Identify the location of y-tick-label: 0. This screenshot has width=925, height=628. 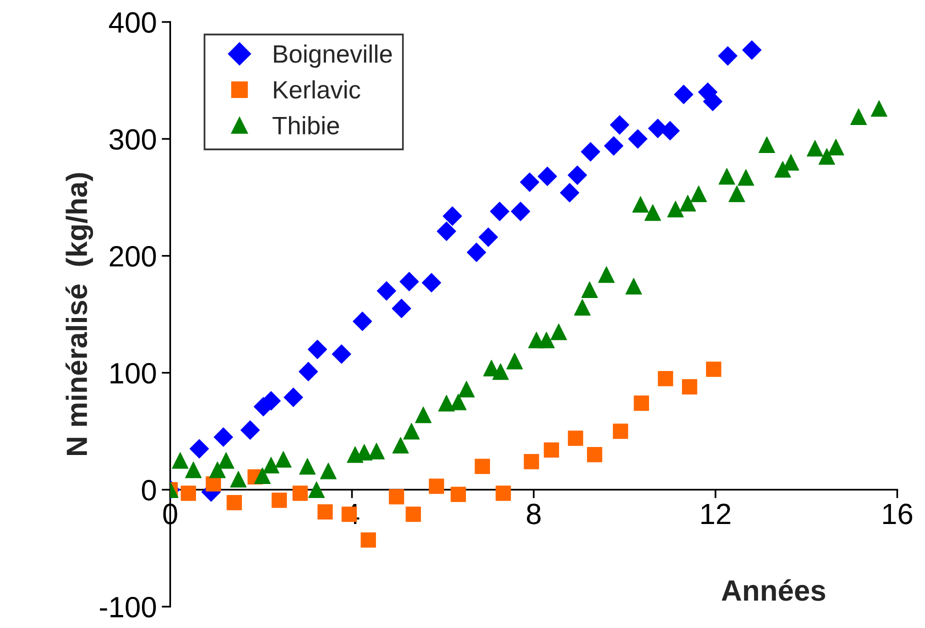
(149, 490).